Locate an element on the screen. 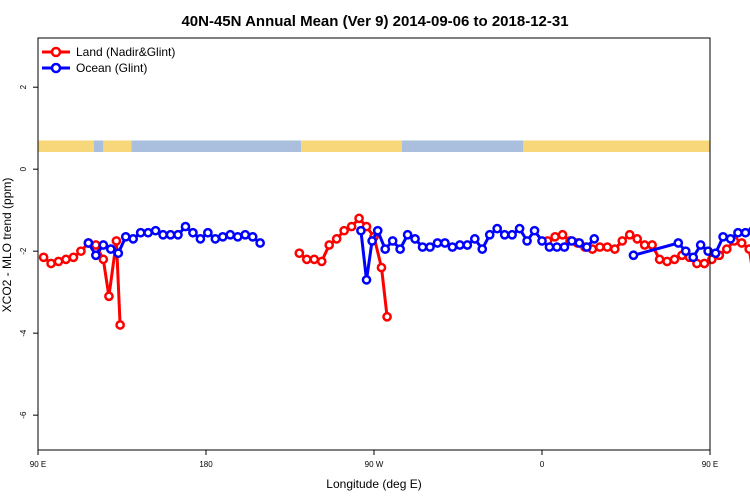 The width and height of the screenshot is (750, 500). y-tick-label-2: -2 is located at coordinates (23, 251).